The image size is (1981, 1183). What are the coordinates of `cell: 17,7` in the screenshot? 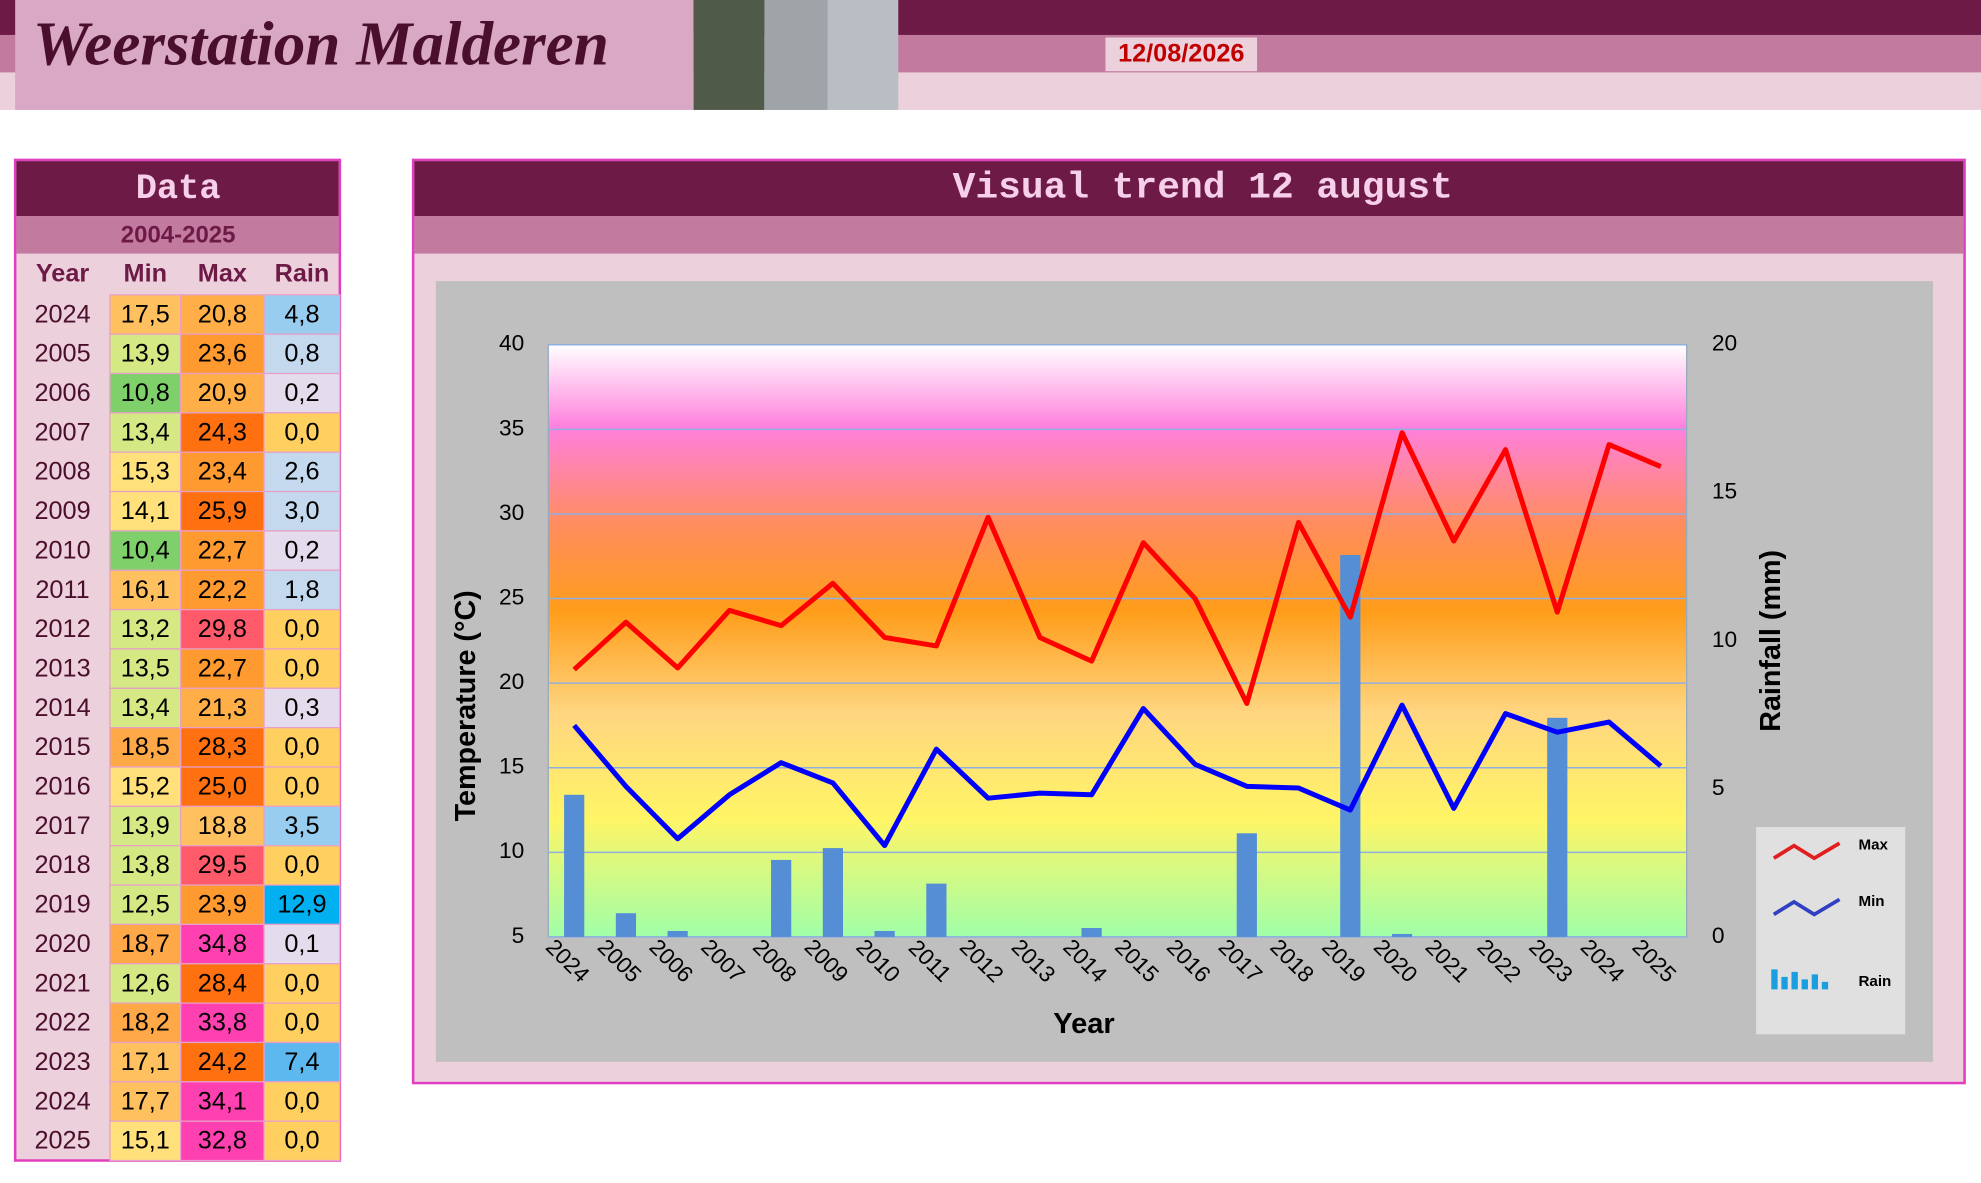 It's located at (145, 1101).